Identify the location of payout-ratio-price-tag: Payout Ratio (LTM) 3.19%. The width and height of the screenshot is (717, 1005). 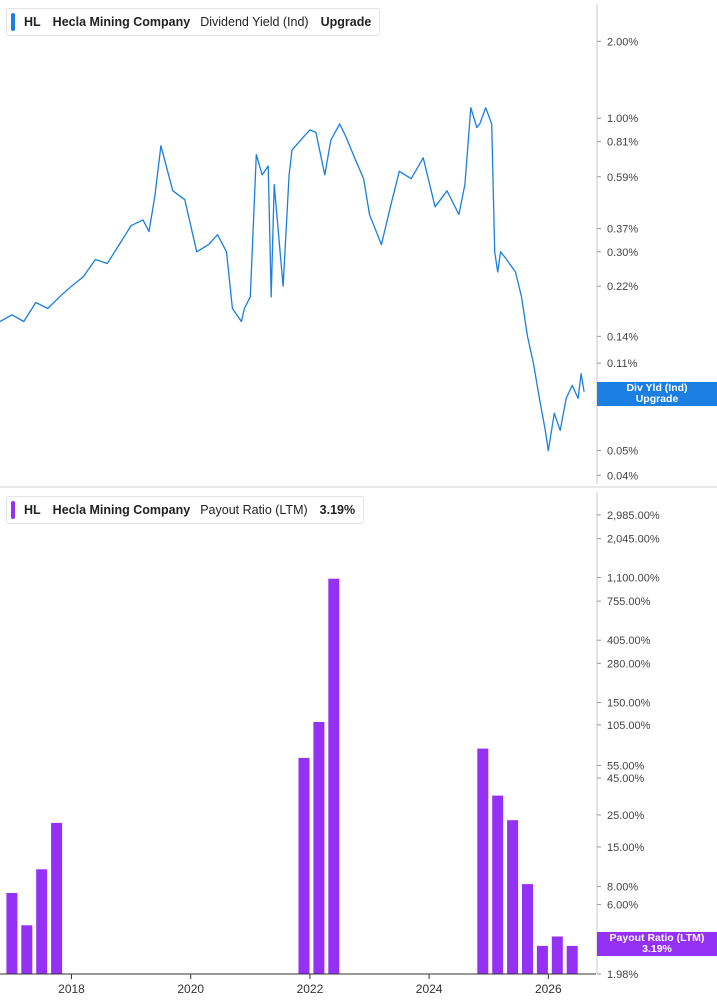
(657, 944).